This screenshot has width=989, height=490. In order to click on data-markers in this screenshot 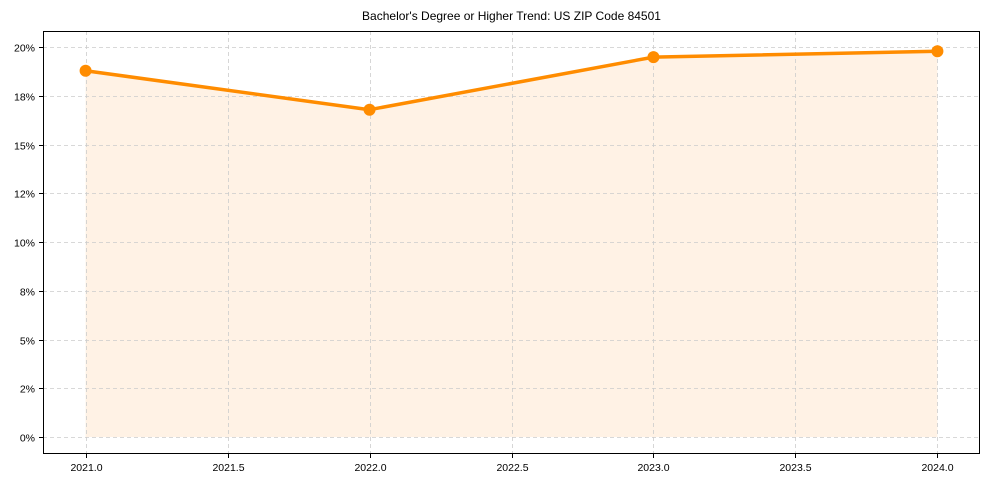, I will do `click(511, 80)`.